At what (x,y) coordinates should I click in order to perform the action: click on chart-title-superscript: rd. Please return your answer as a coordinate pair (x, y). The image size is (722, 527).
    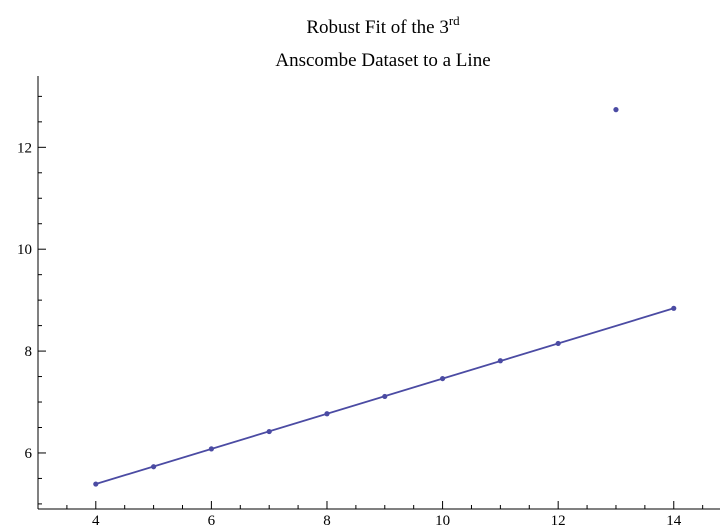
    Looking at the image, I should click on (454, 20).